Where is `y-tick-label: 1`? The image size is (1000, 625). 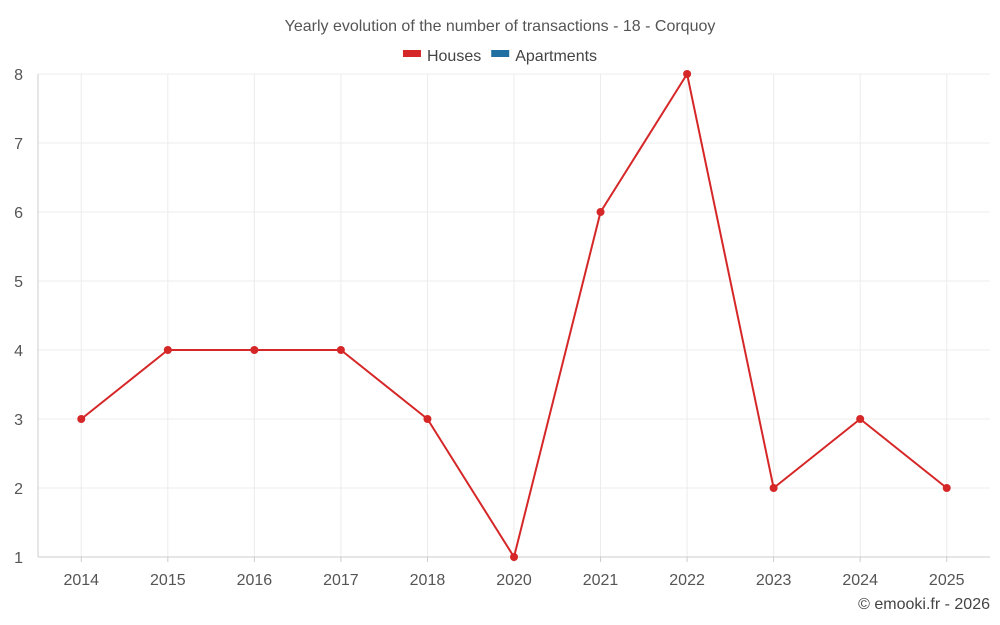 y-tick-label: 1 is located at coordinates (18, 558).